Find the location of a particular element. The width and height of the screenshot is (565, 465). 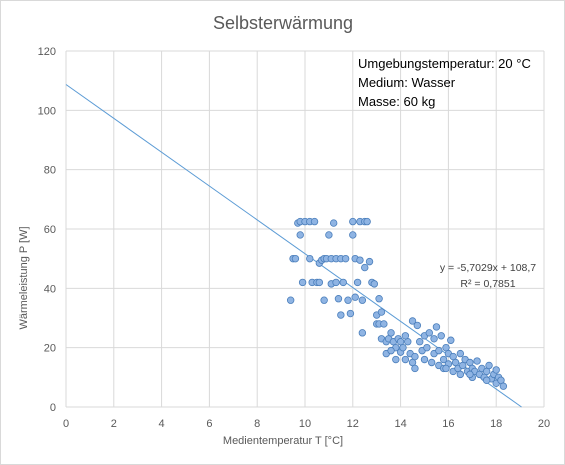

y-tick-label: 20 is located at coordinates (50, 349).